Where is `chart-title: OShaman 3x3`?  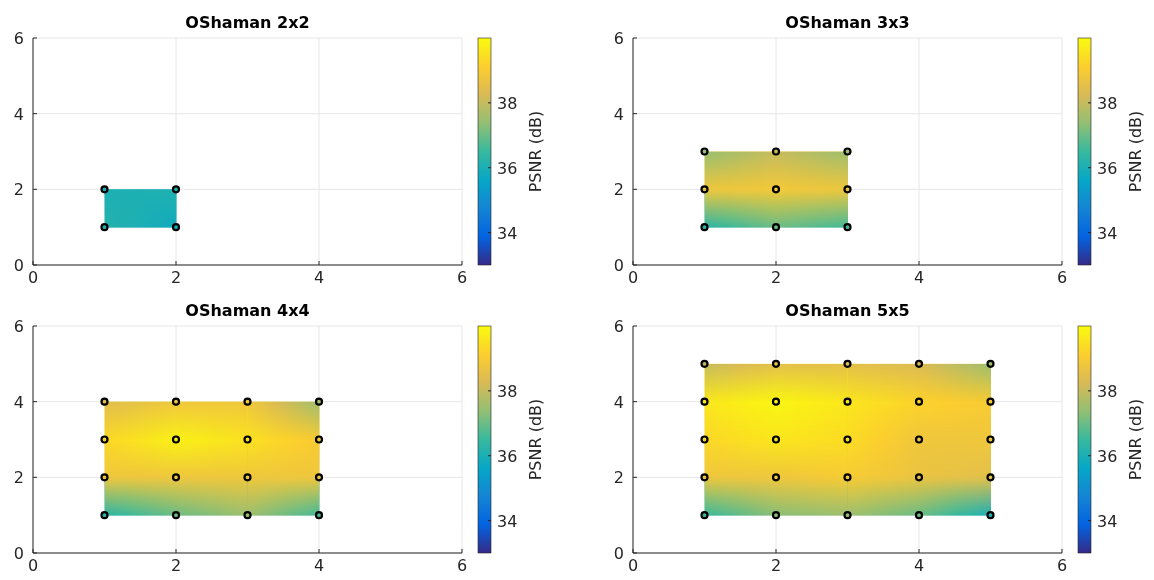
chart-title: OShaman 3x3 is located at coordinates (847, 22).